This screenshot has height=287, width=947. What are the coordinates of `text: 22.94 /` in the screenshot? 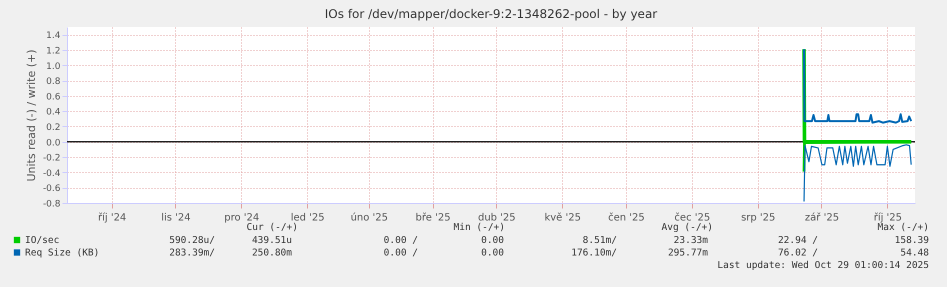 It's located at (798, 240).